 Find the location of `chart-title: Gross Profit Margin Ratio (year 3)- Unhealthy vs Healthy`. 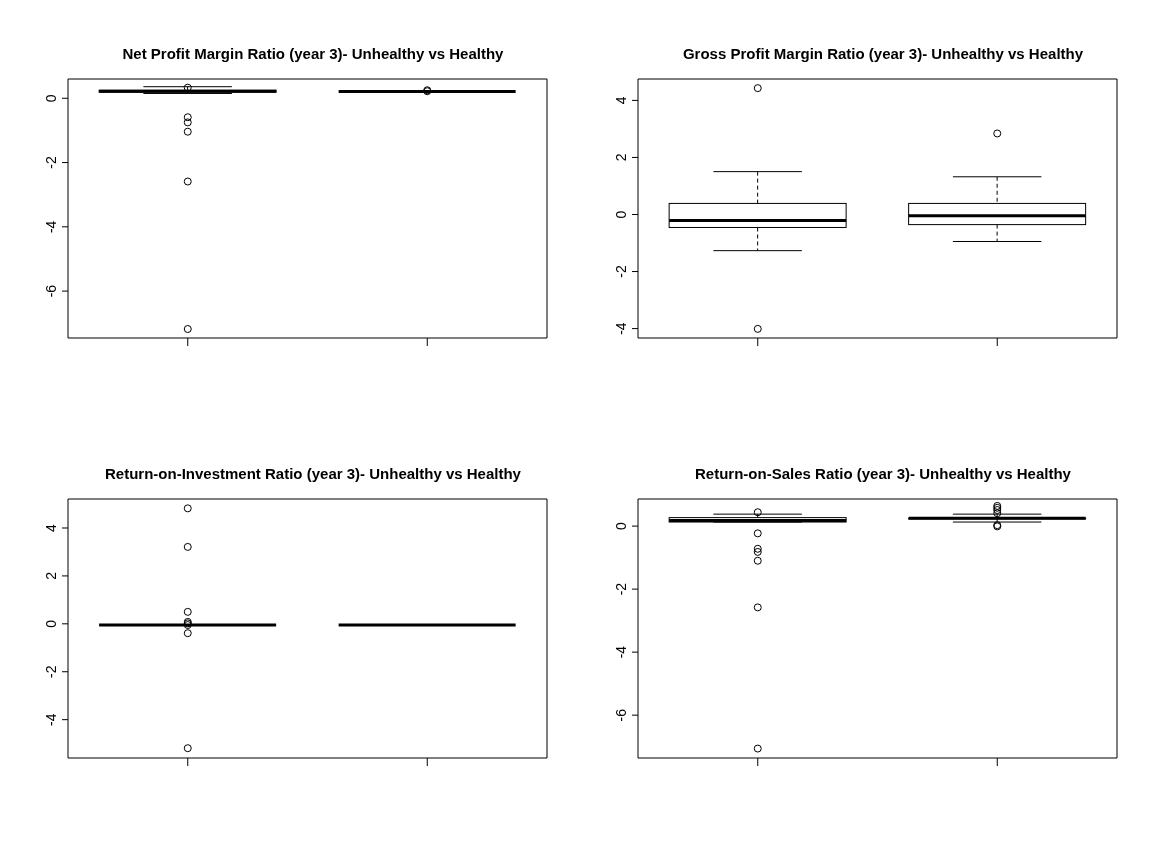

chart-title: Gross Profit Margin Ratio (year 3)- Unhealthy vs Healthy is located at coordinates (883, 54).